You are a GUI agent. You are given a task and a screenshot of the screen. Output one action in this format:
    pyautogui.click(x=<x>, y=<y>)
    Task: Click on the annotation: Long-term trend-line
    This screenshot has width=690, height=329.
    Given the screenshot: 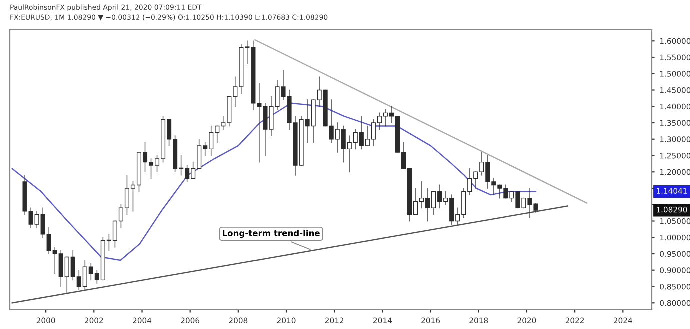 What is the action you would take?
    pyautogui.click(x=271, y=234)
    